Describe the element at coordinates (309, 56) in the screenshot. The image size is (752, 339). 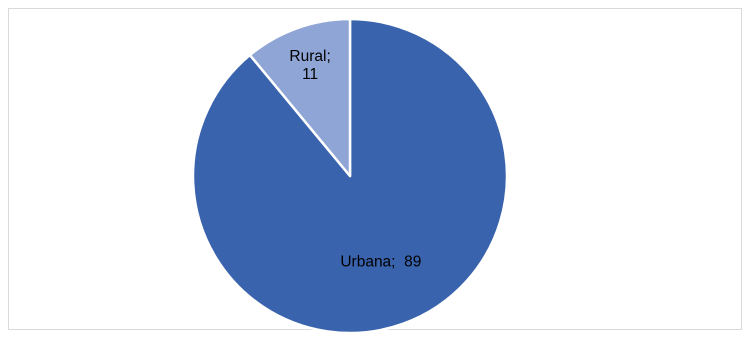
I see `data-label-line: Rural;` at that location.